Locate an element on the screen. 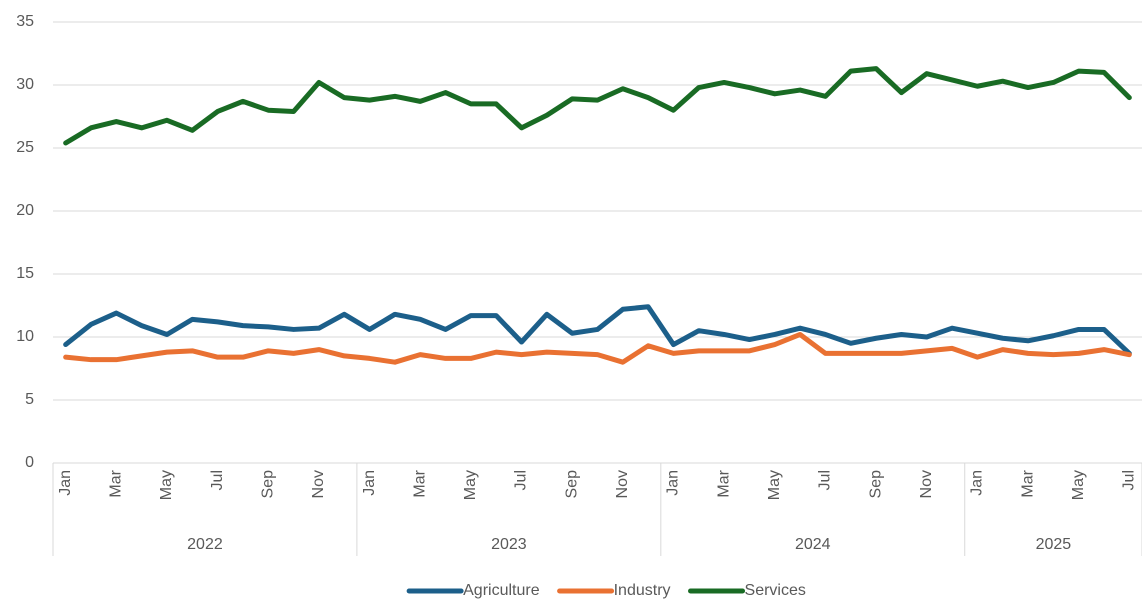 The height and width of the screenshot is (600, 1142). y-tick-label: 20 is located at coordinates (25, 210).